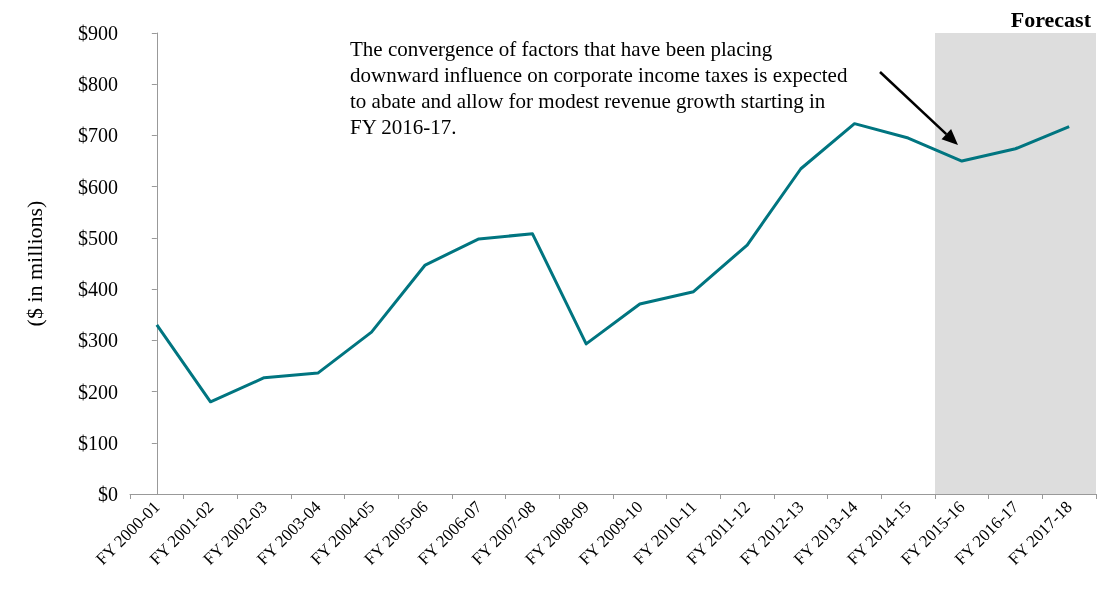  What do you see at coordinates (98, 340) in the screenshot?
I see `y-tick-label: $300` at bounding box center [98, 340].